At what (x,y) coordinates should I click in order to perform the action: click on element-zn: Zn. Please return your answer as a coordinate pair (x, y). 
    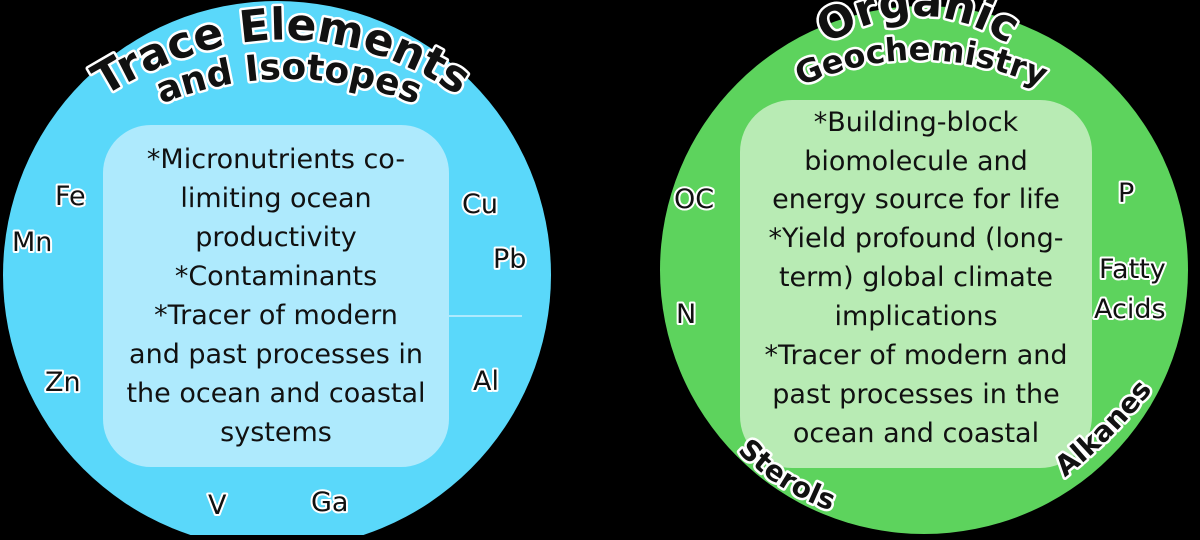
    Looking at the image, I should click on (63, 382).